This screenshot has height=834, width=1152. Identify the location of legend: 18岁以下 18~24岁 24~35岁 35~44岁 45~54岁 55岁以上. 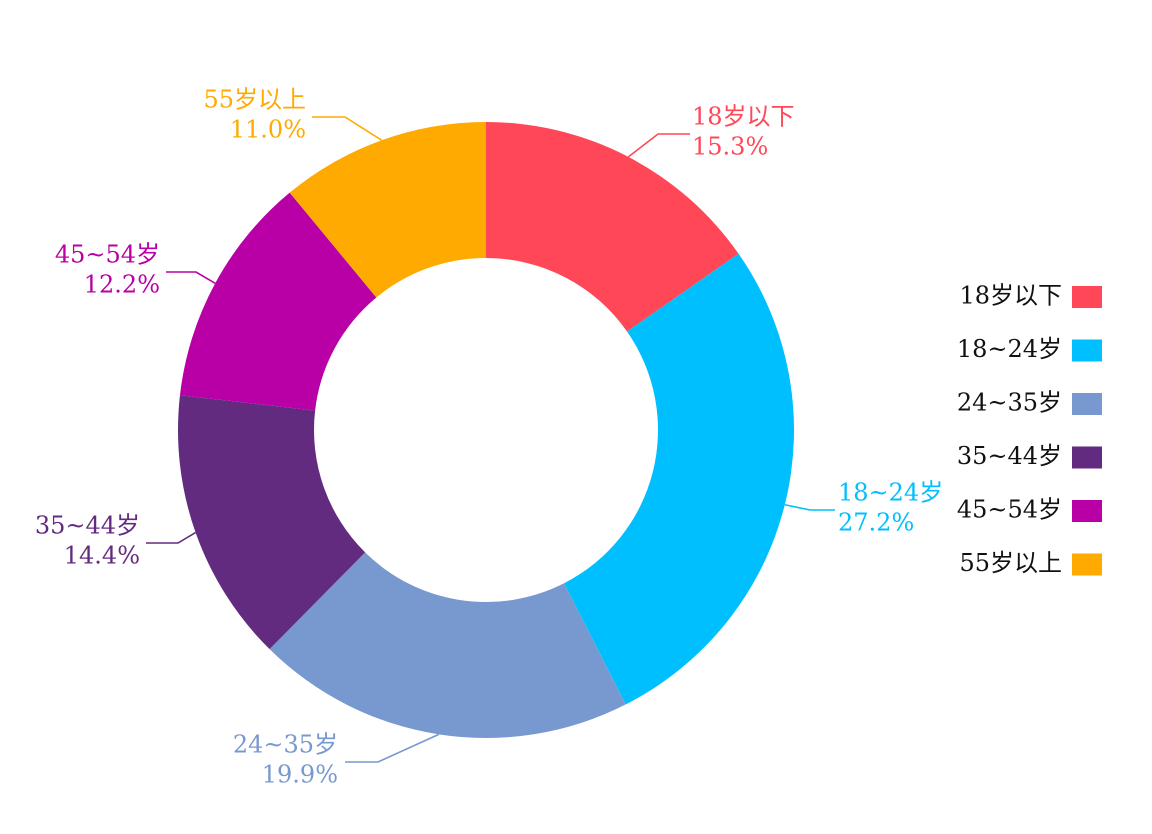
(1029, 429).